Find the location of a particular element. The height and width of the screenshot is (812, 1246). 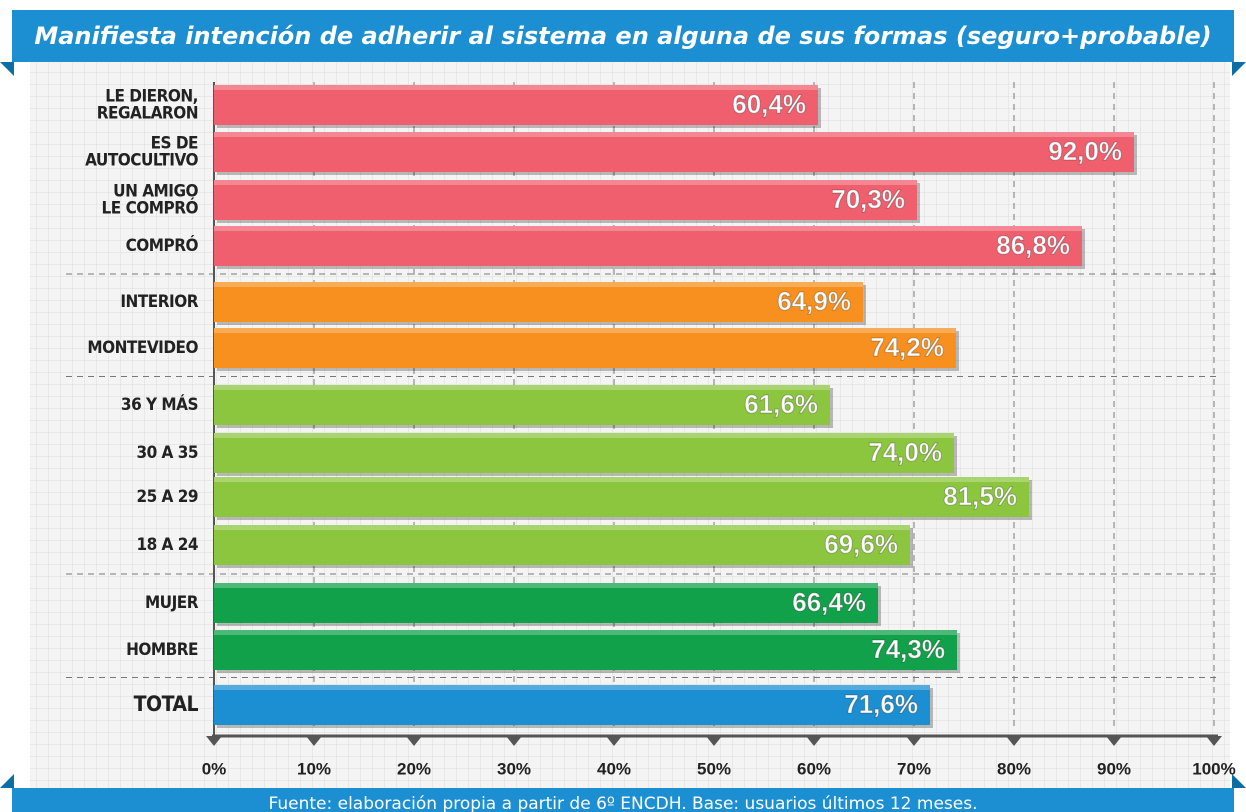

x-tick-label: 50% is located at coordinates (714, 768).